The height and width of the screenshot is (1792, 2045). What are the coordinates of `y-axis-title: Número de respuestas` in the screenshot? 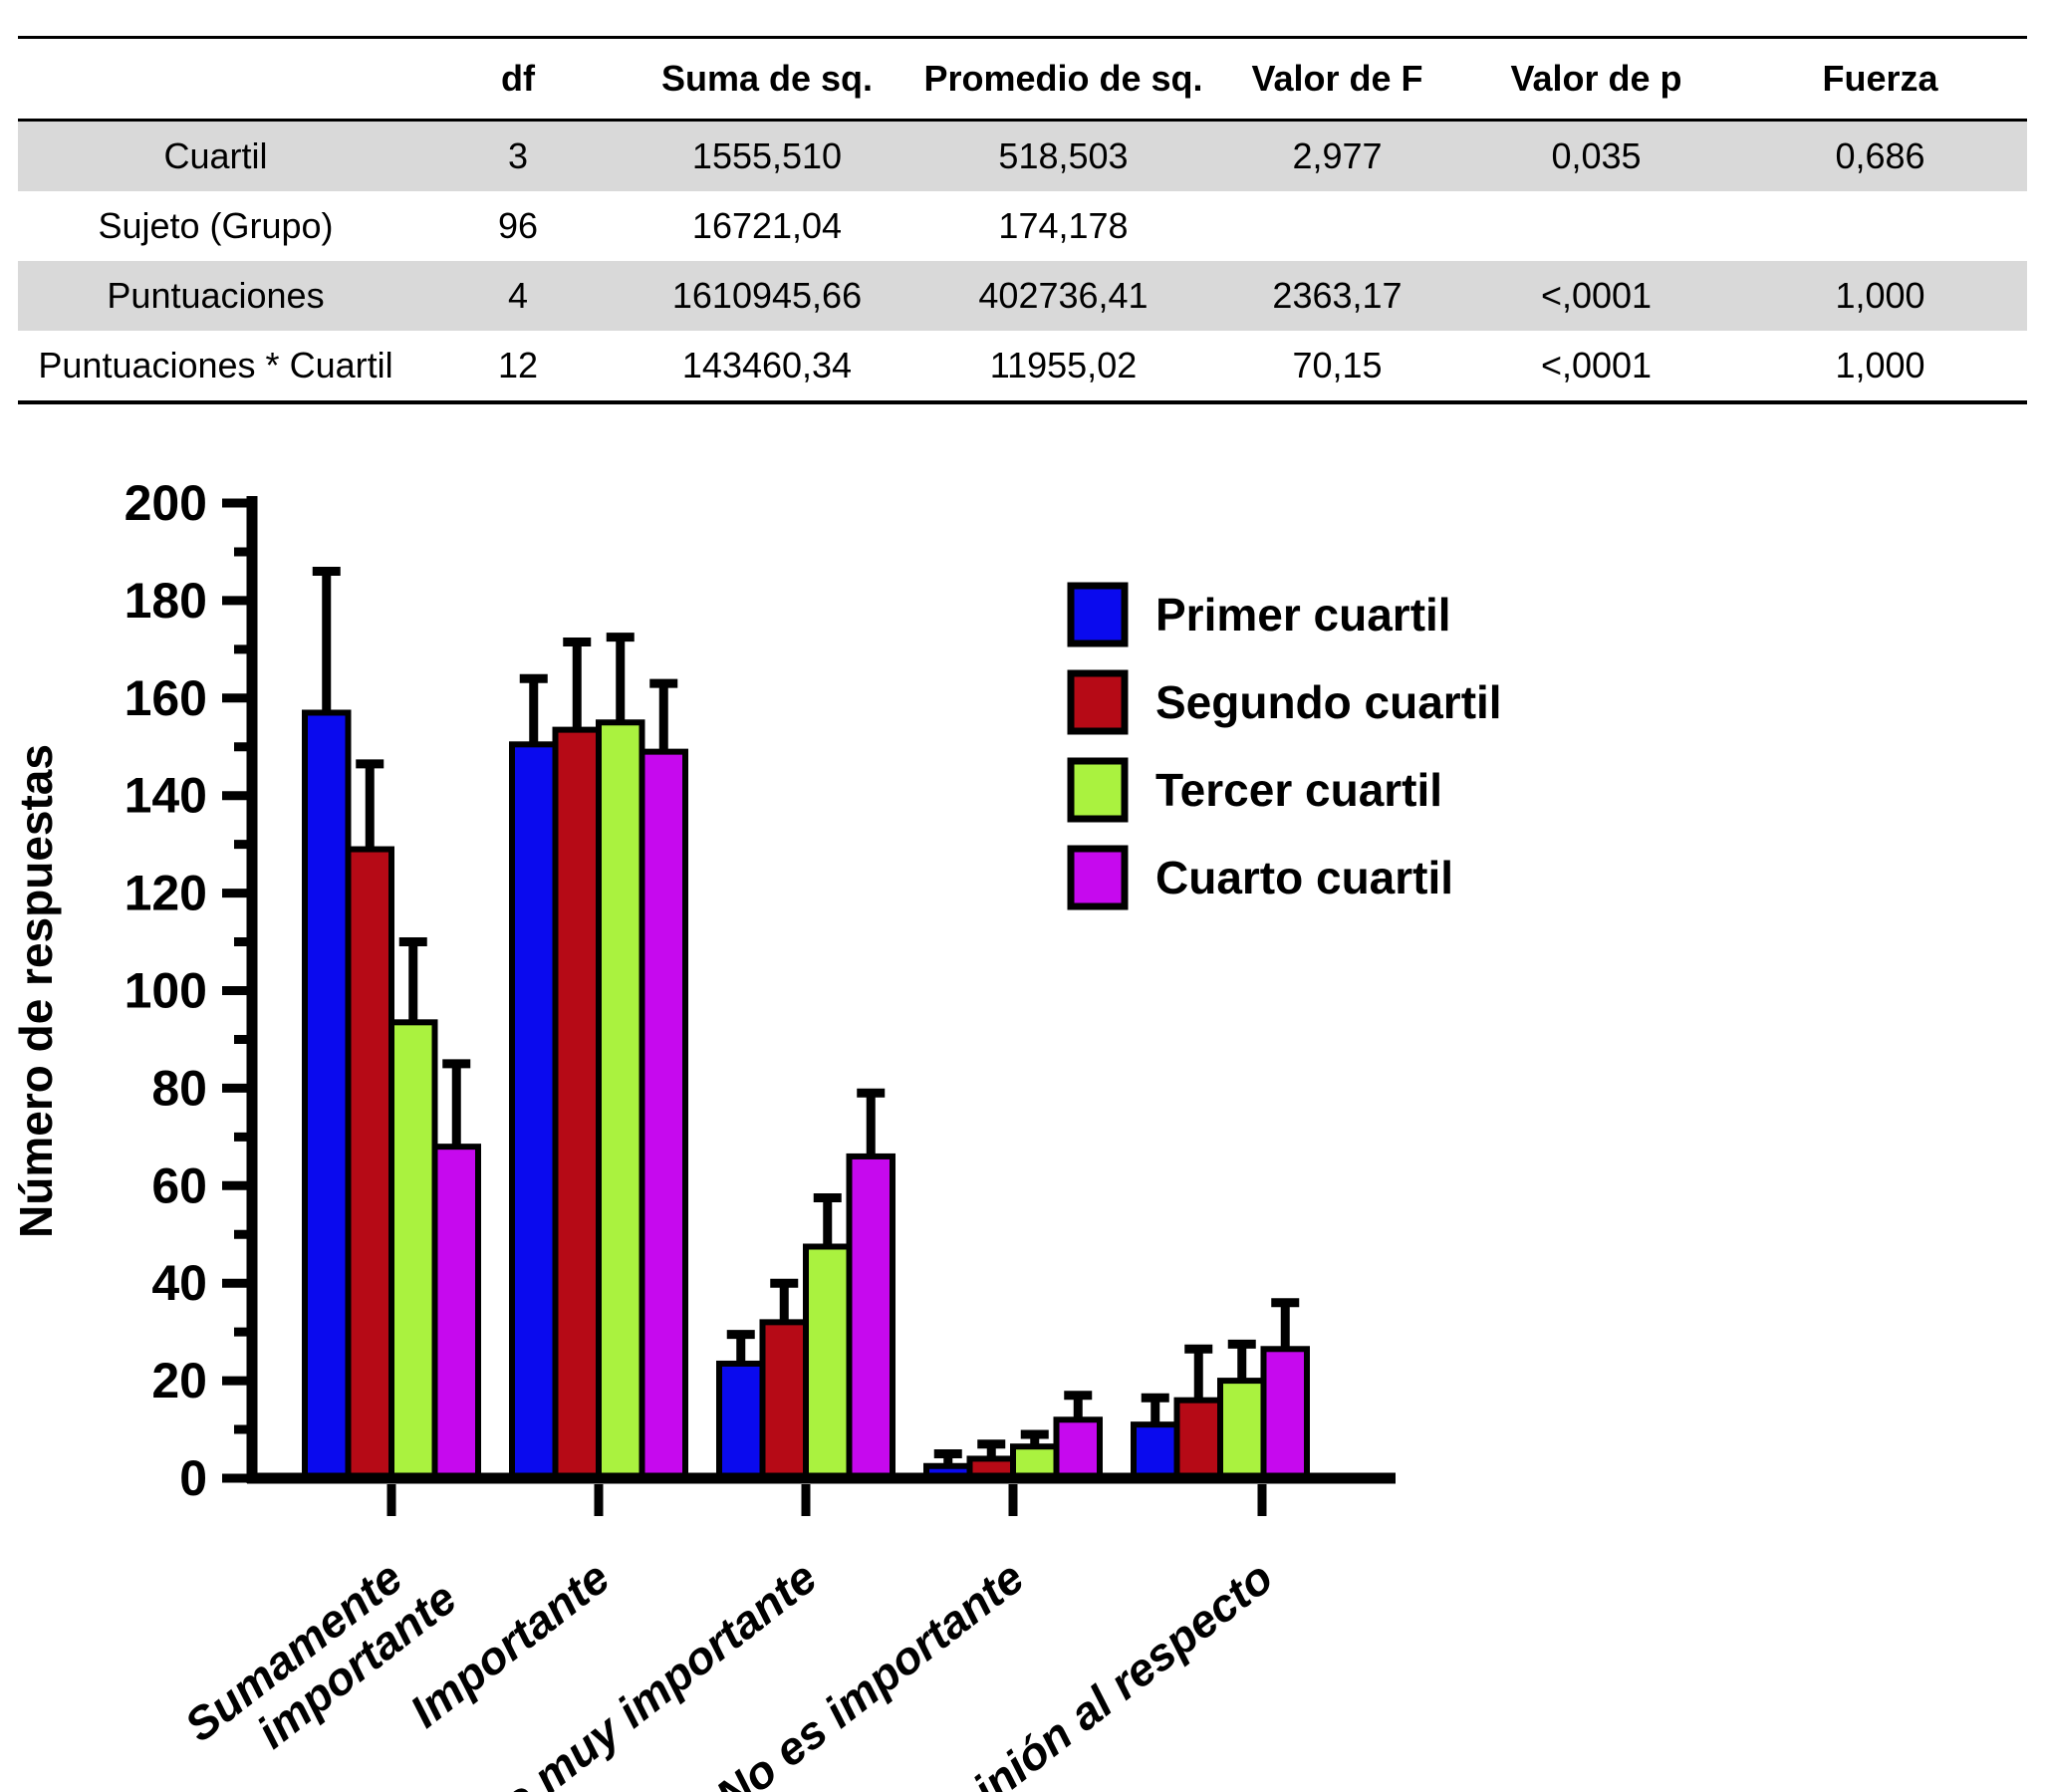 It's located at (36, 991).